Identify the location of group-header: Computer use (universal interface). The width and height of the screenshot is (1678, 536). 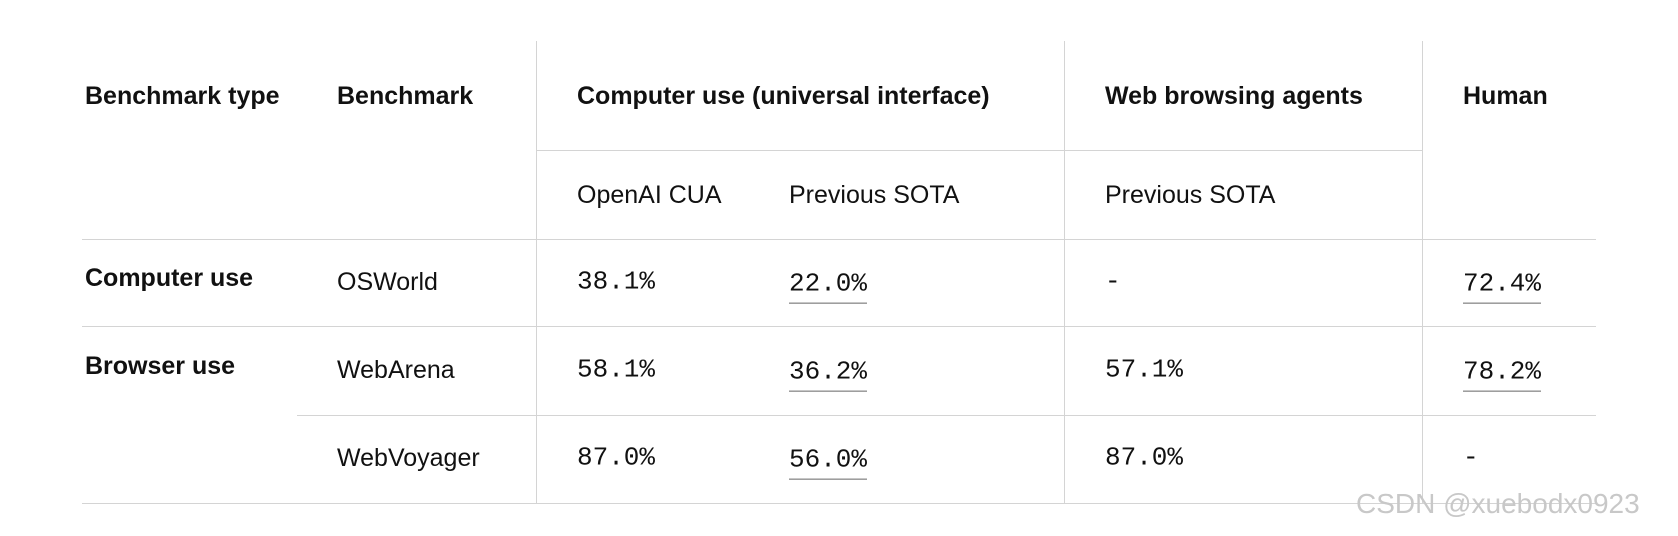
(783, 96).